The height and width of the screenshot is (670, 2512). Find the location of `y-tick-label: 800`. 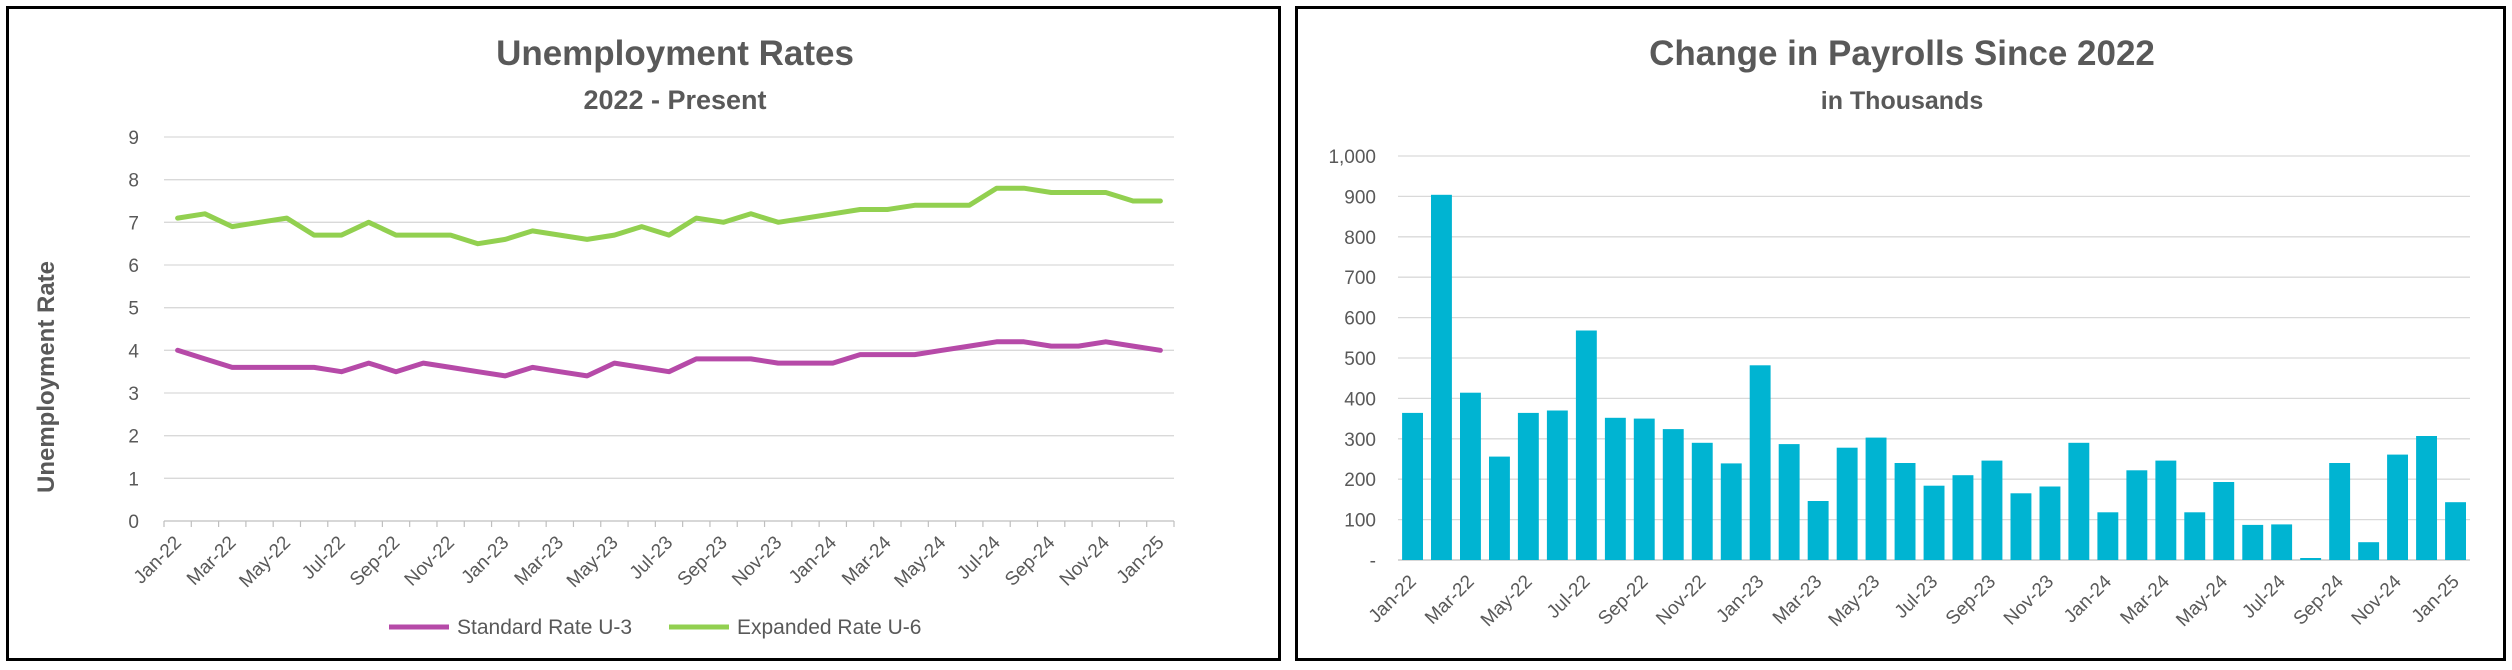

y-tick-label: 800 is located at coordinates (1360, 238).